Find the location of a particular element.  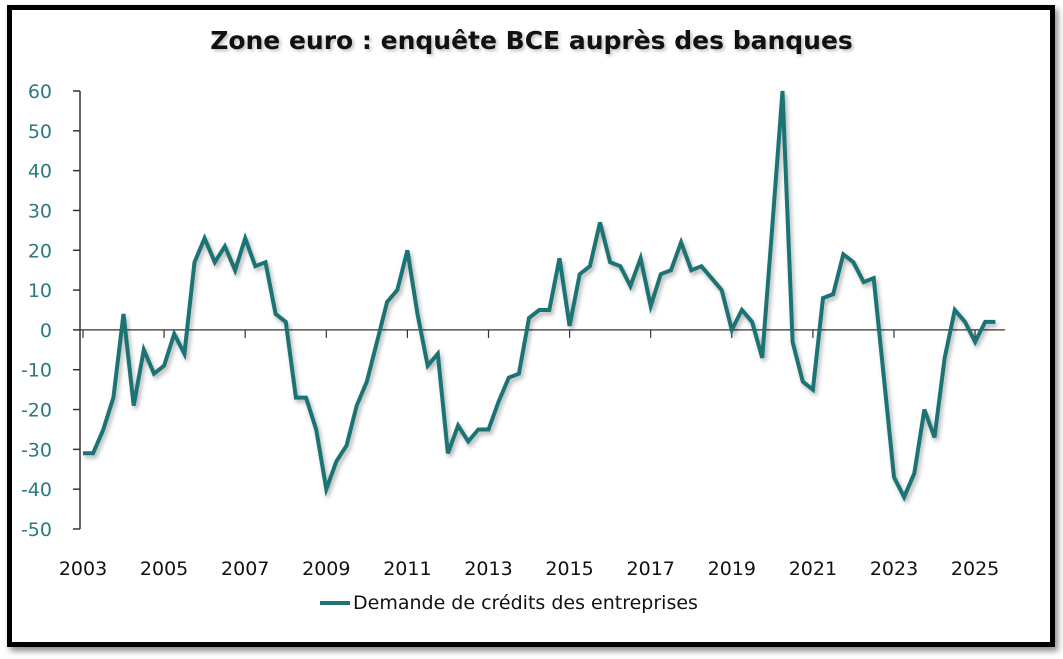

legend-label: Demande de crédits des entreprises is located at coordinates (525, 603).